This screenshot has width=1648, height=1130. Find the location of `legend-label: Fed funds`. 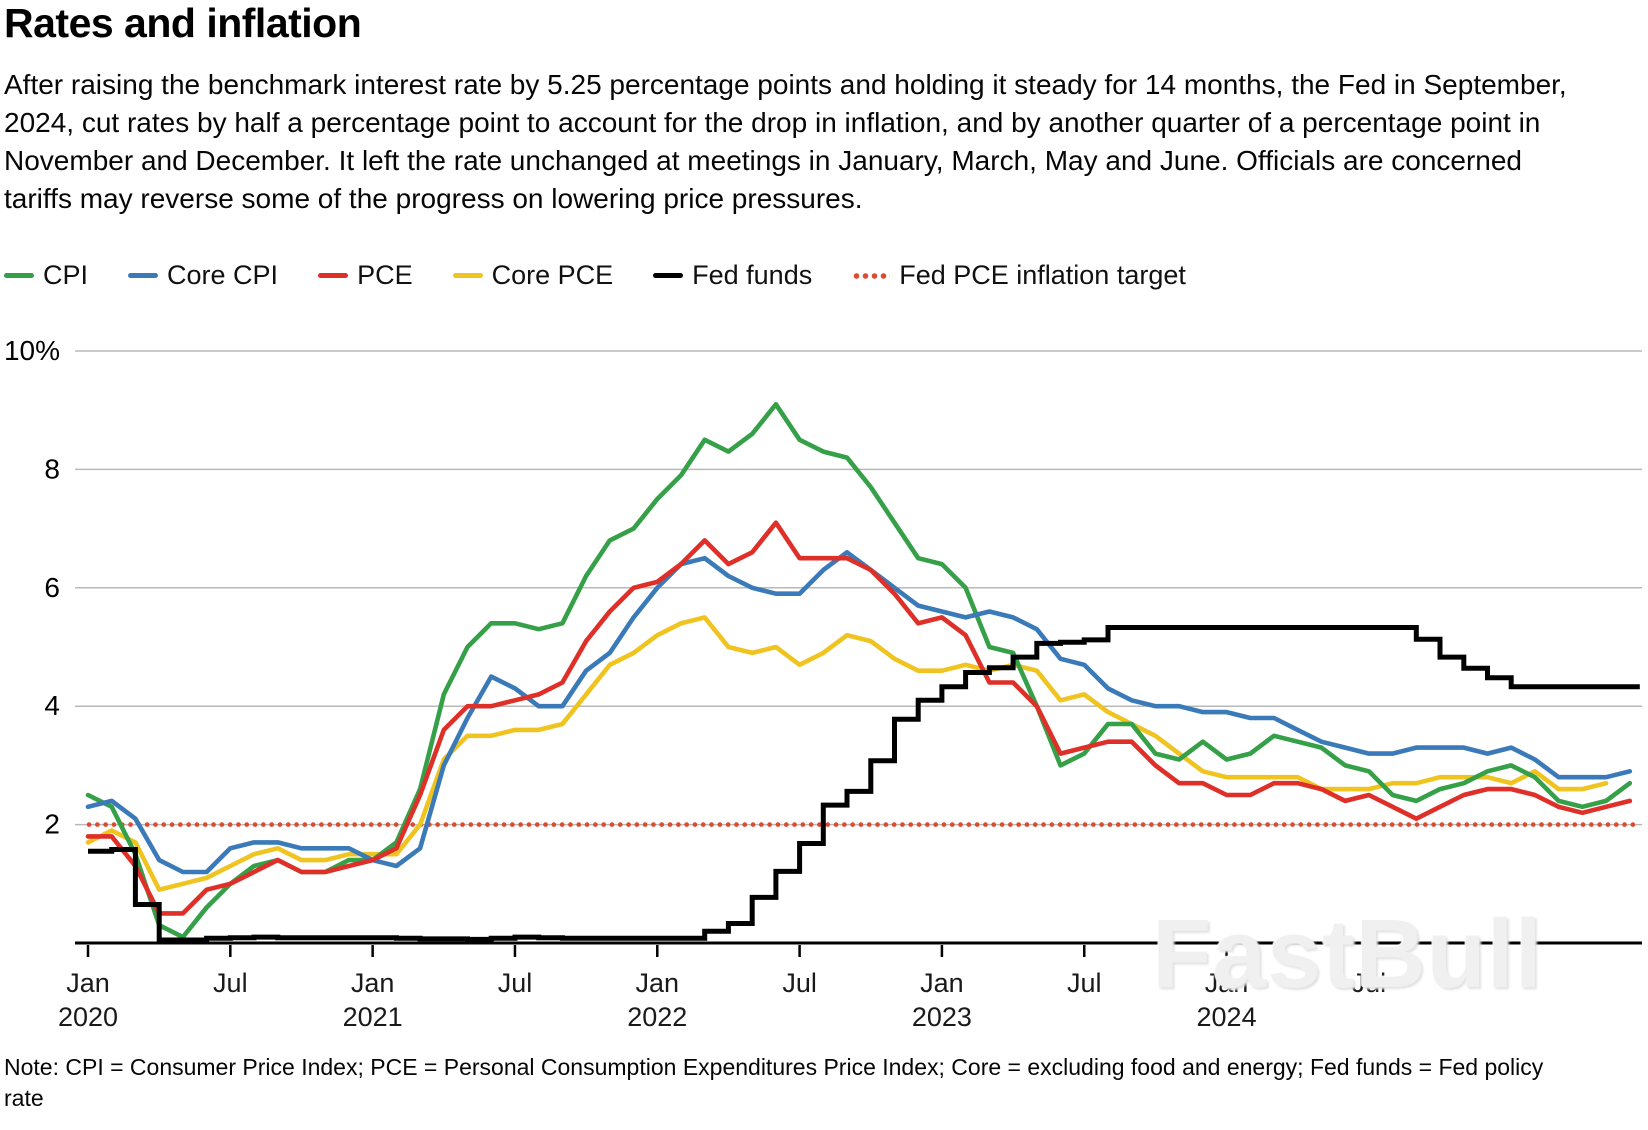

legend-label: Fed funds is located at coordinates (752, 275).